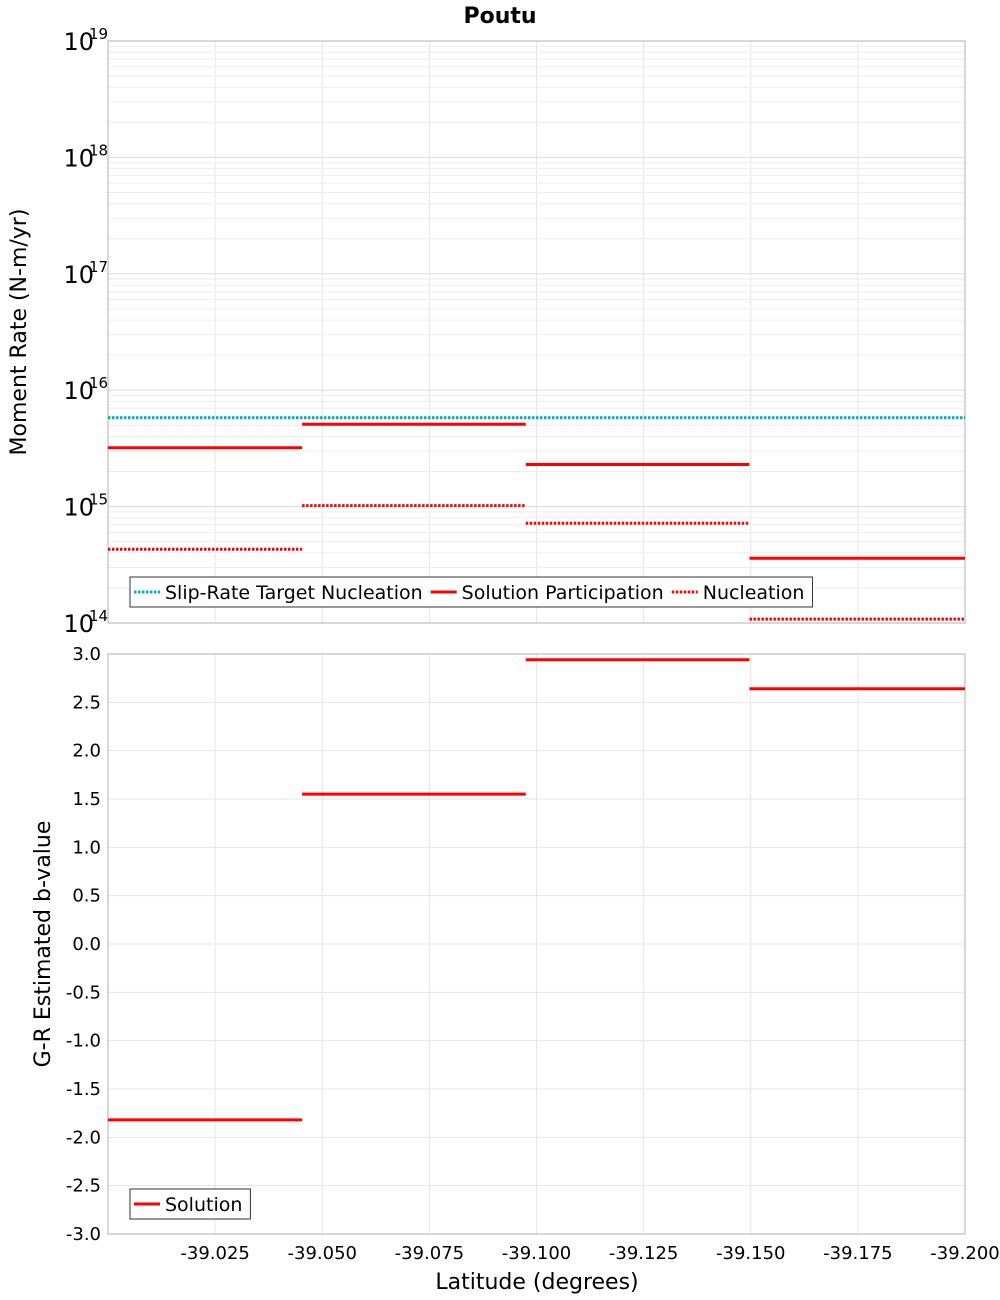 Image resolution: width=1000 pixels, height=1300 pixels. Describe the element at coordinates (857, 1253) in the screenshot. I see `x-tick-label: -39.175` at that location.